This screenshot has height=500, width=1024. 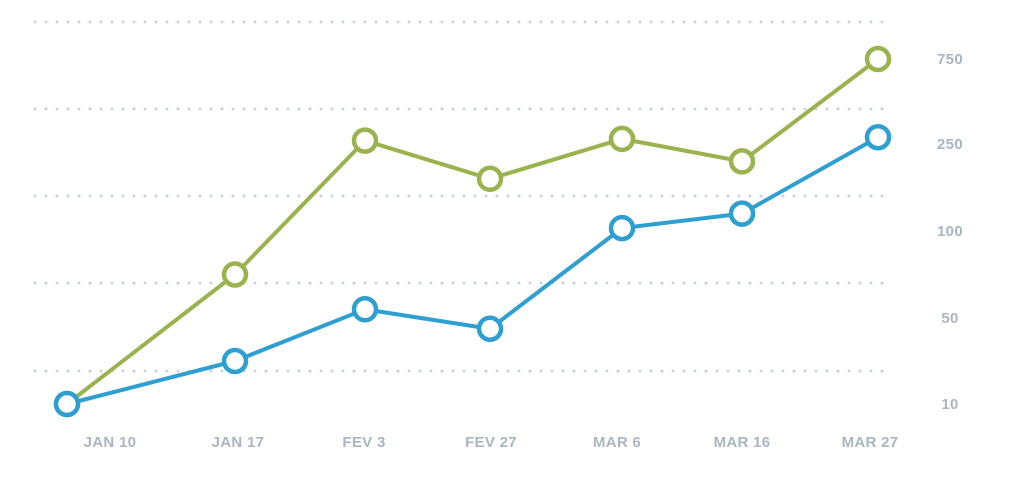 What do you see at coordinates (110, 442) in the screenshot?
I see `x-tick-label: JAN 10` at bounding box center [110, 442].